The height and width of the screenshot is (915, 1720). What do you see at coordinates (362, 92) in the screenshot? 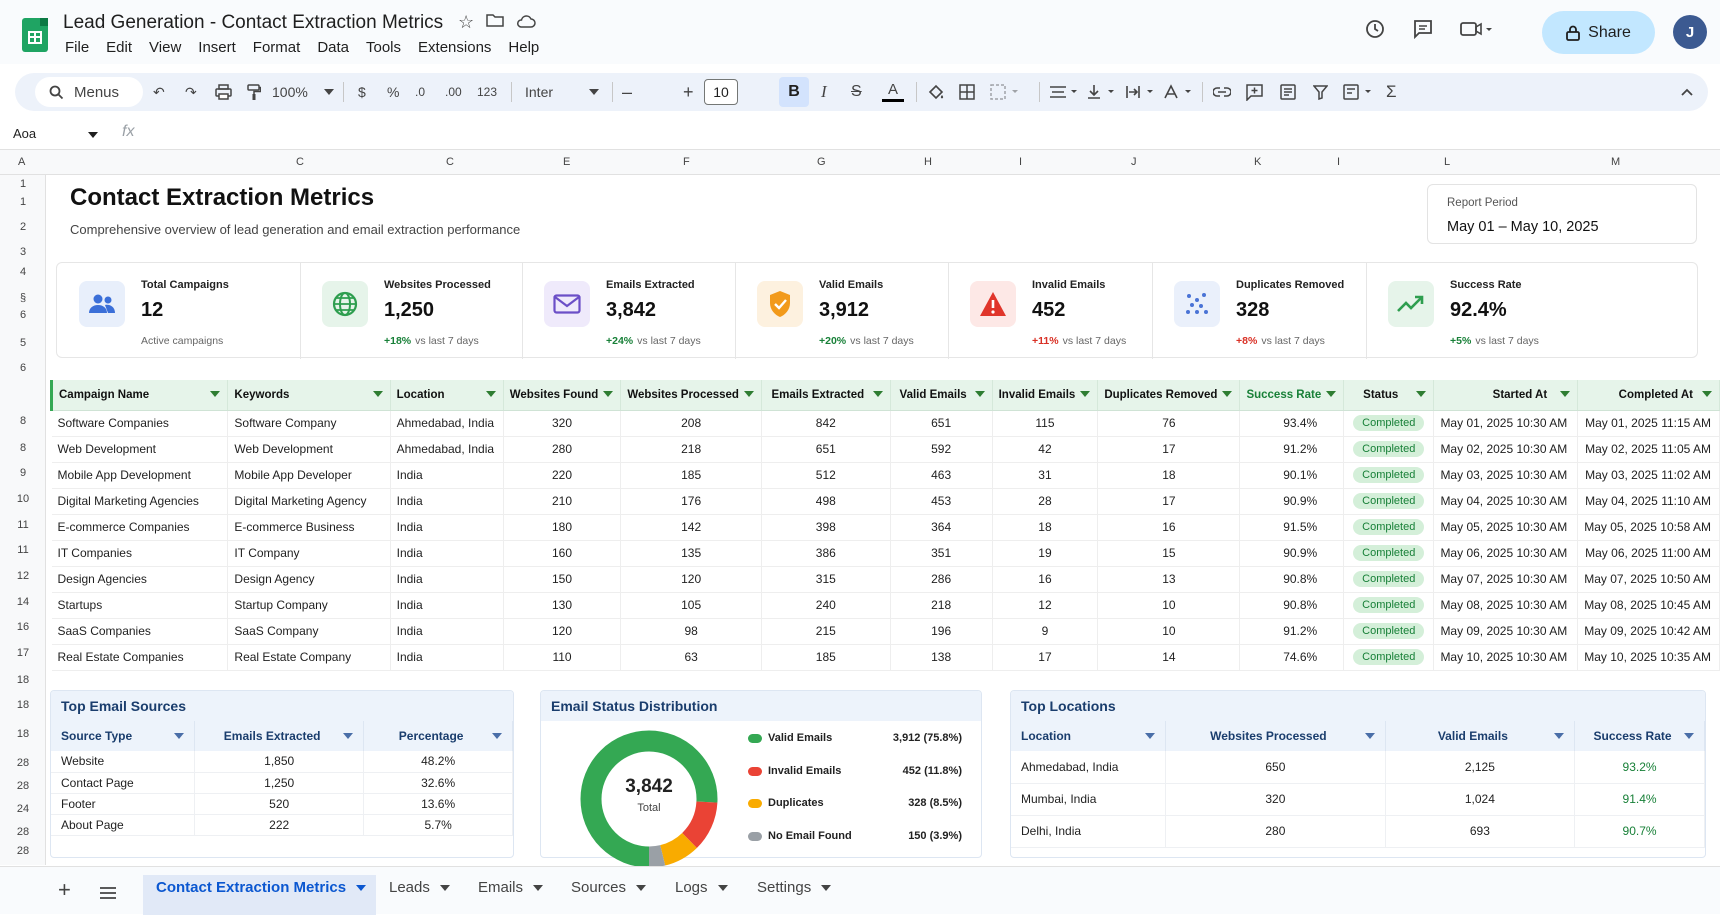
I see `currency-format-button: $` at bounding box center [362, 92].